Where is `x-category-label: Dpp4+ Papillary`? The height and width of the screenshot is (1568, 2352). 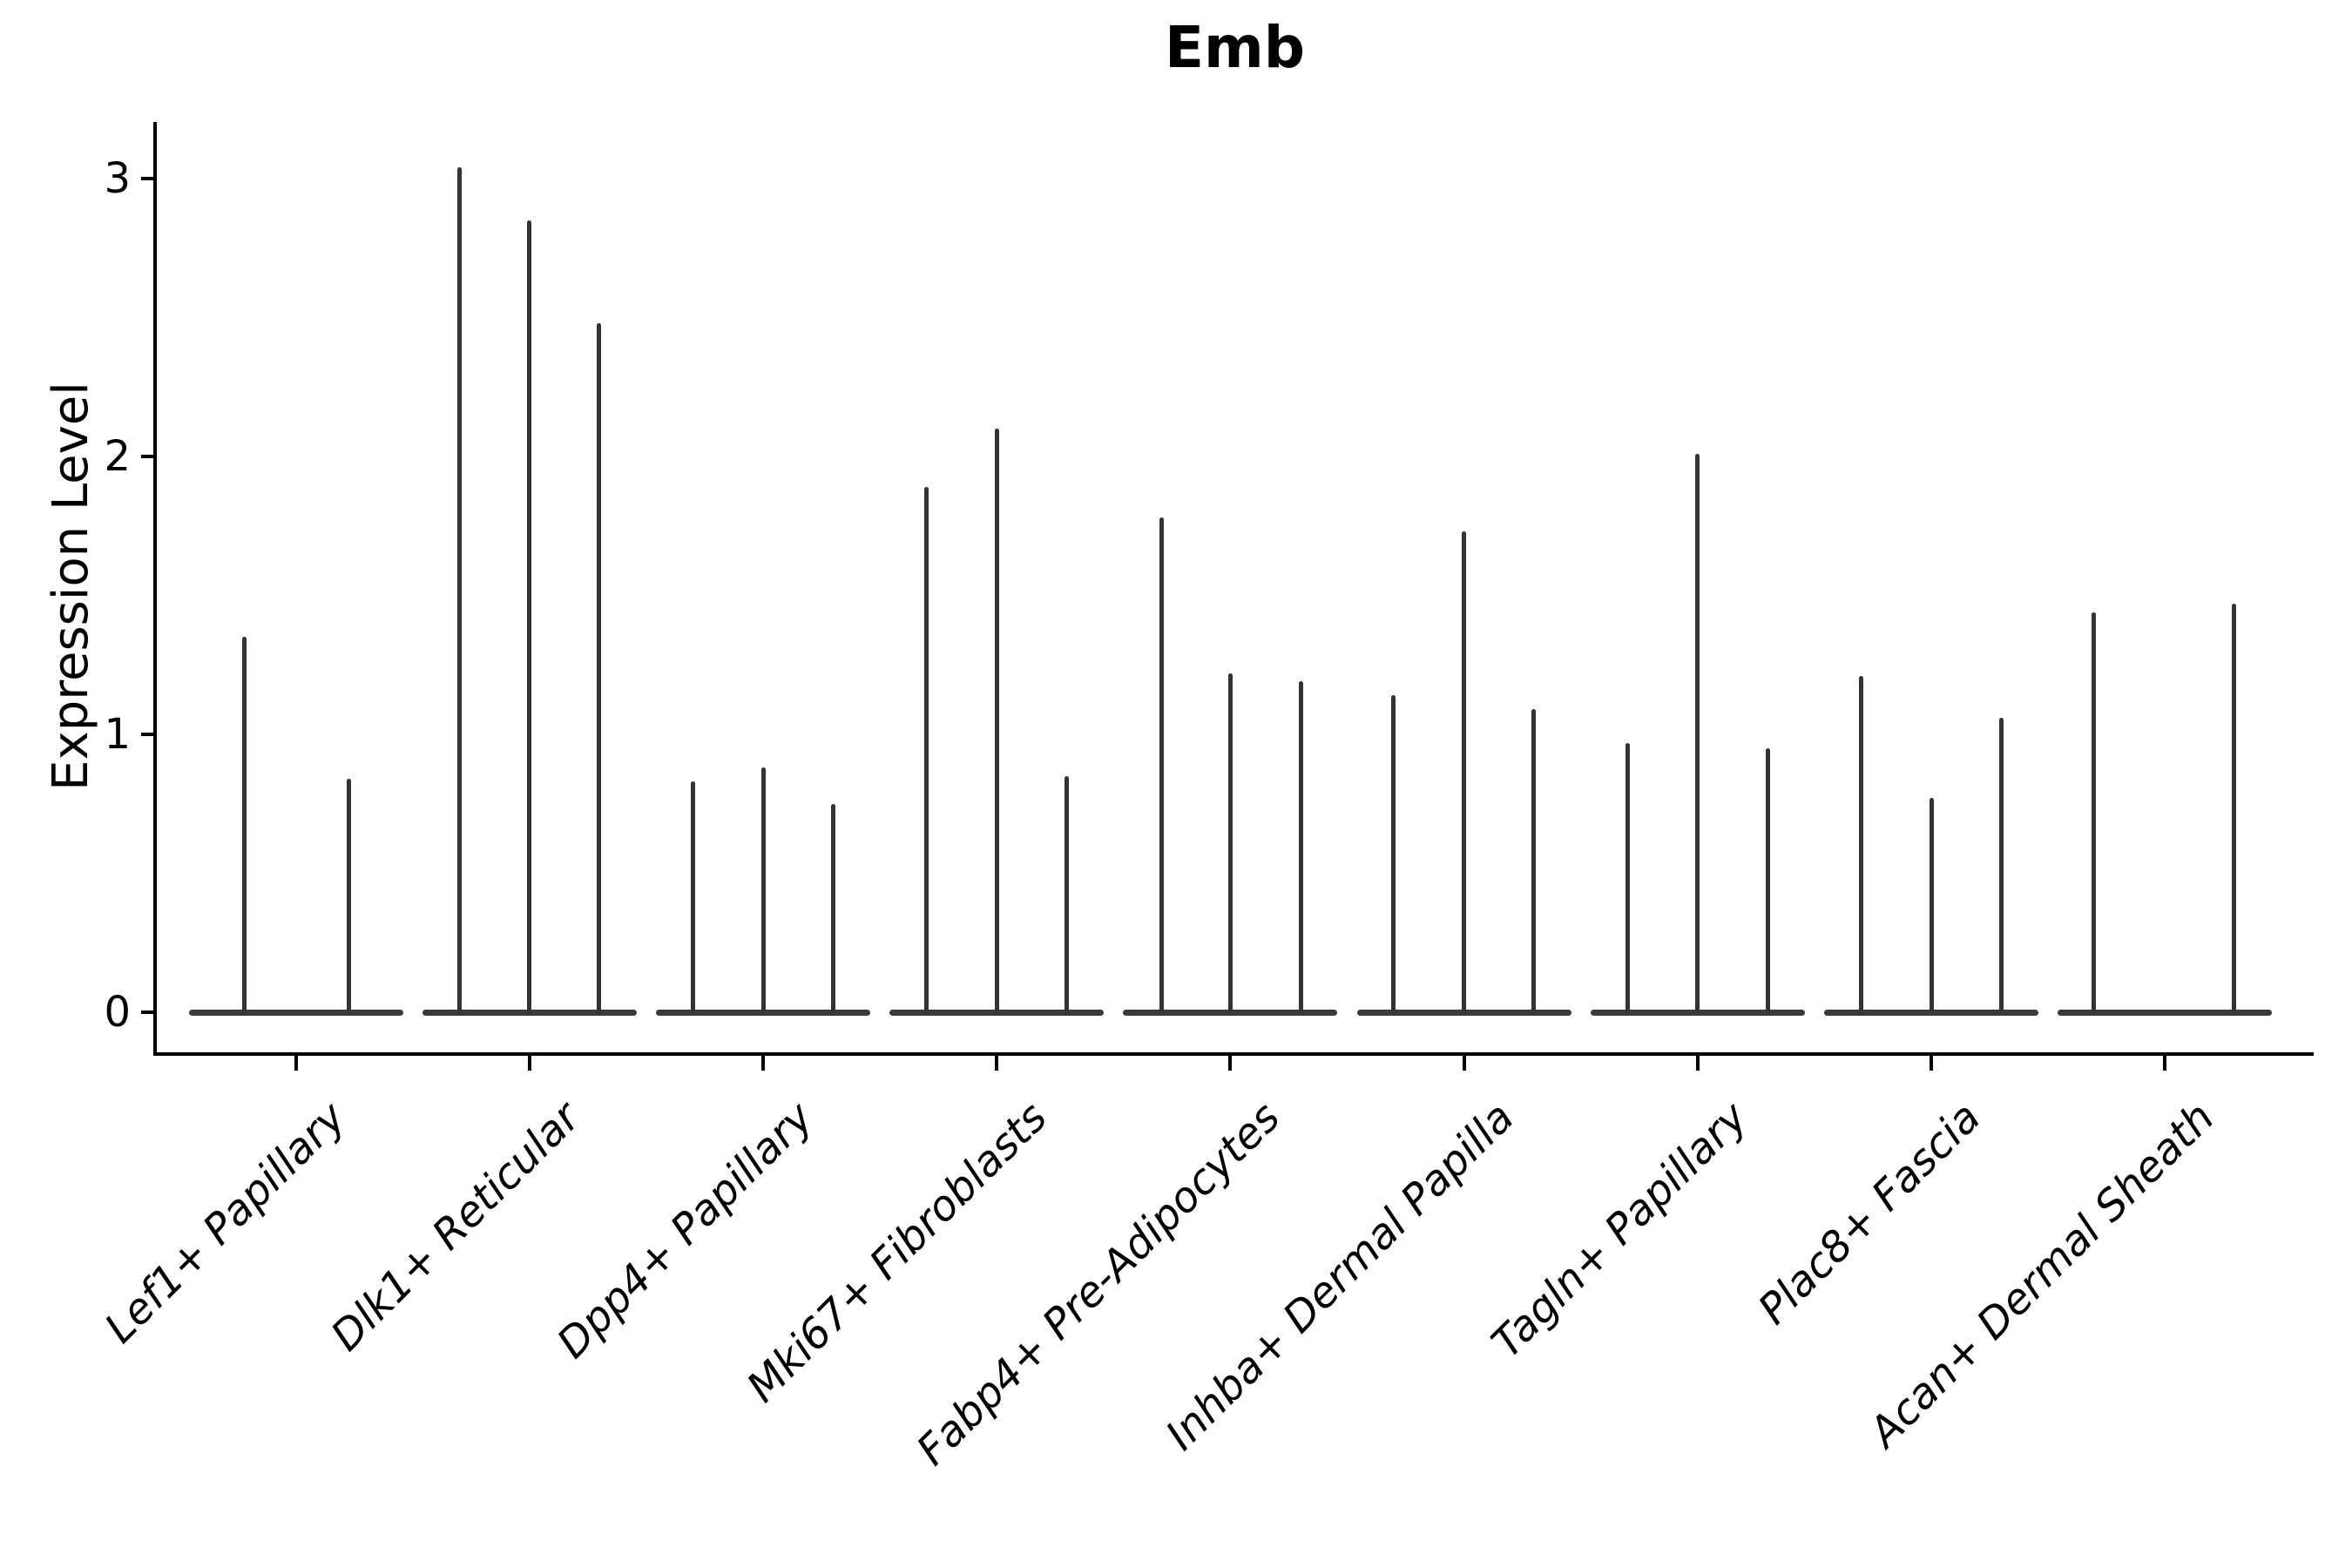
x-category-label: Dpp4+ Papillary is located at coordinates (685, 1231).